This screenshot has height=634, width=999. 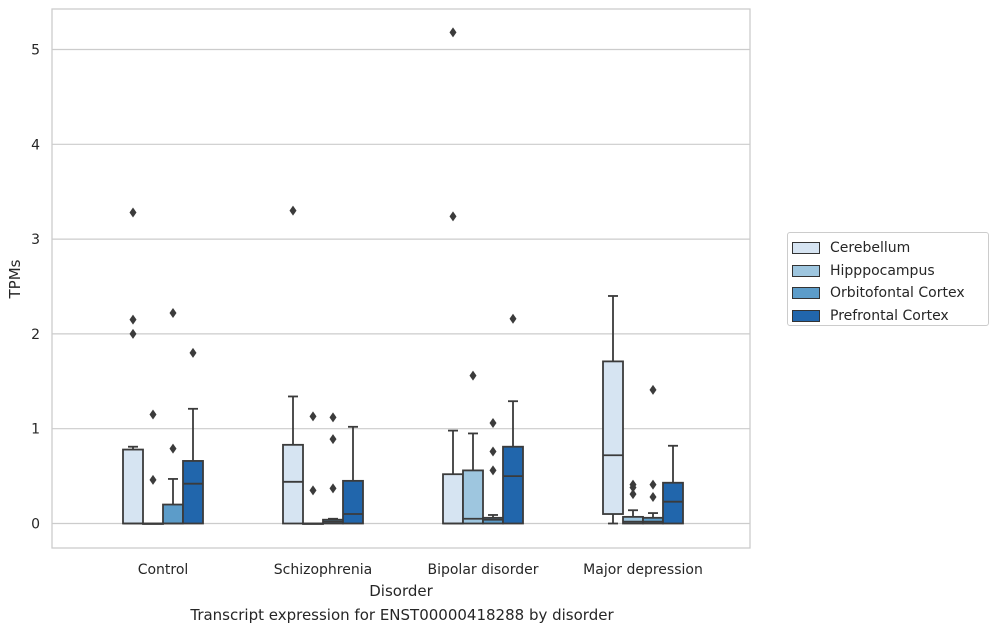 I want to click on y-tick-label: 3, so click(x=35, y=240).